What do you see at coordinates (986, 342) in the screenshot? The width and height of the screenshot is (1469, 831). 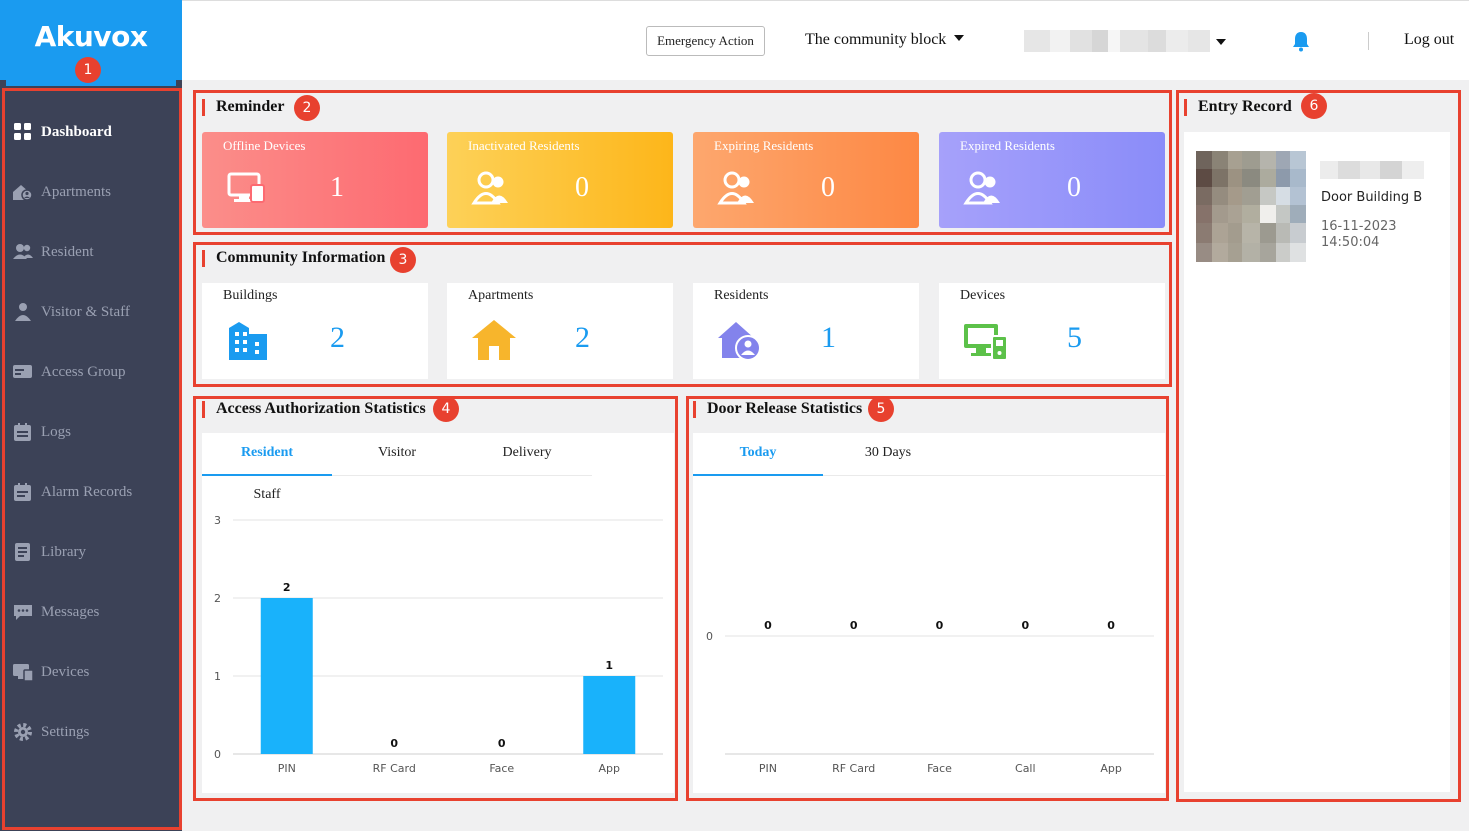 I see `device-monitor-icon` at bounding box center [986, 342].